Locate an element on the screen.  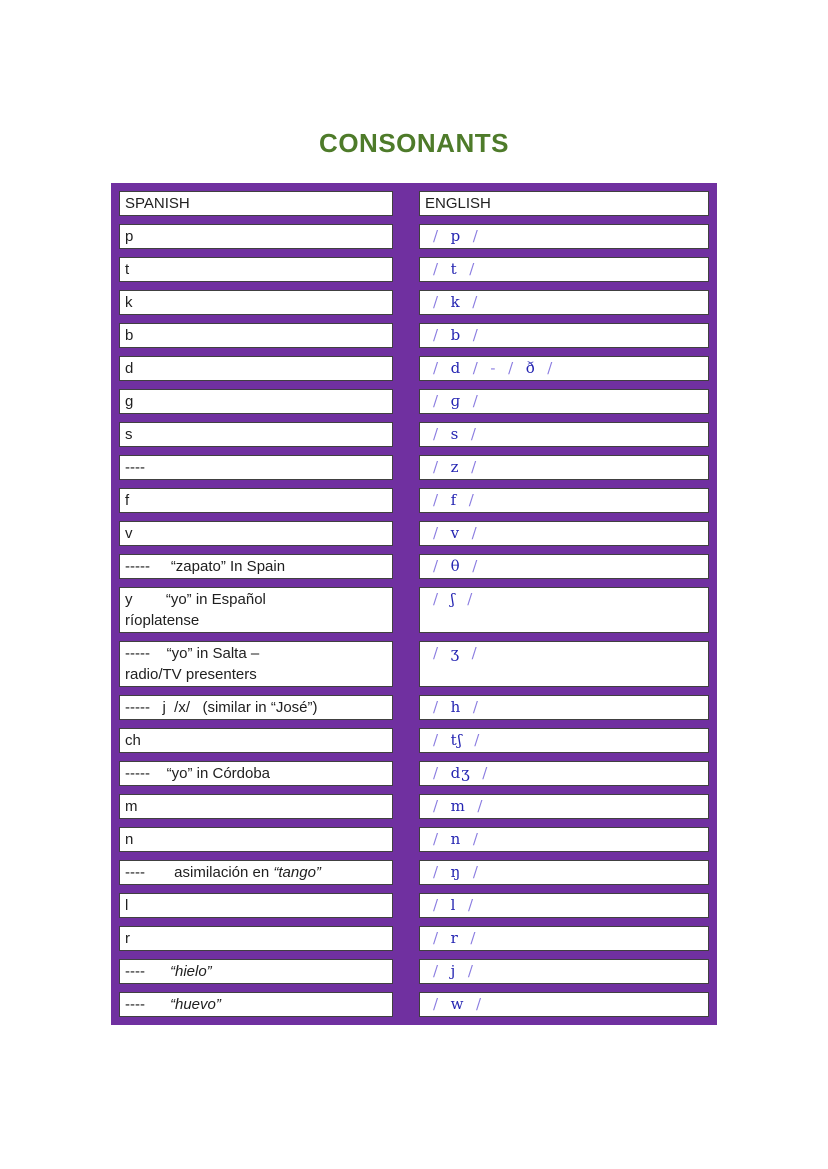
english-ipa-cell: / s / is located at coordinates (564, 434).